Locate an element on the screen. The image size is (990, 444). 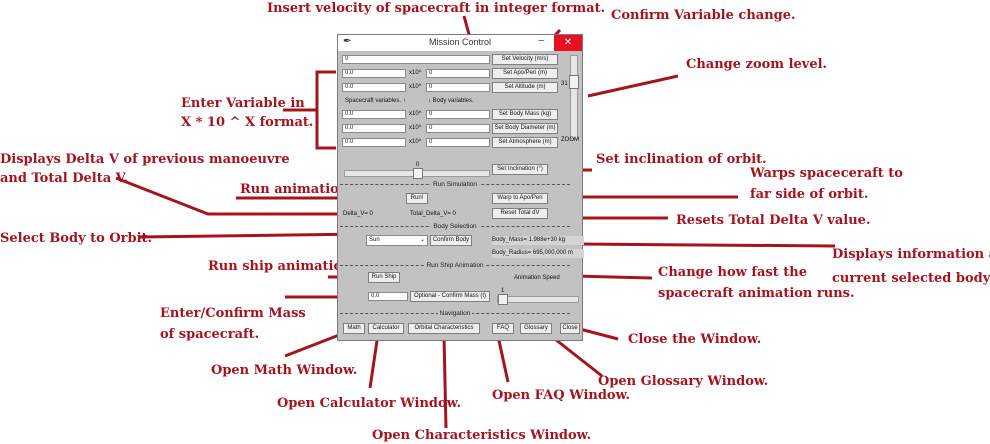
set-apo-peri-button: Set Apo/Peri (m) is located at coordinates (525, 73).